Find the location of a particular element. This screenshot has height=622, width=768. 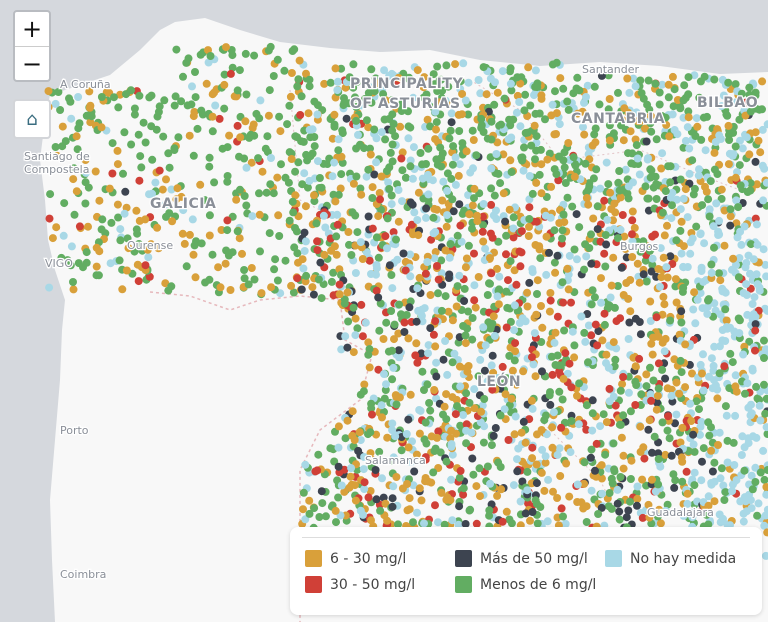

home-button: ⌂ is located at coordinates (32, 119).